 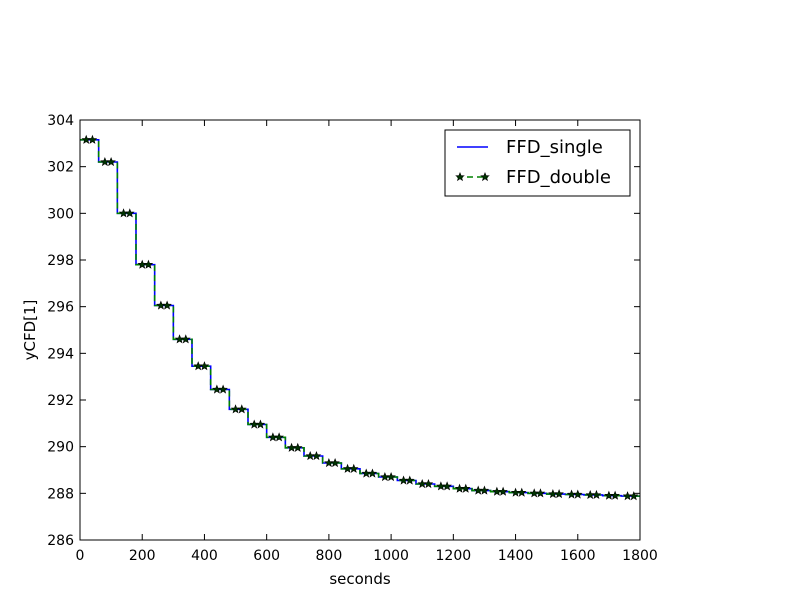 What do you see at coordinates (454, 556) in the screenshot?
I see `x-tick-label: 1200` at bounding box center [454, 556].